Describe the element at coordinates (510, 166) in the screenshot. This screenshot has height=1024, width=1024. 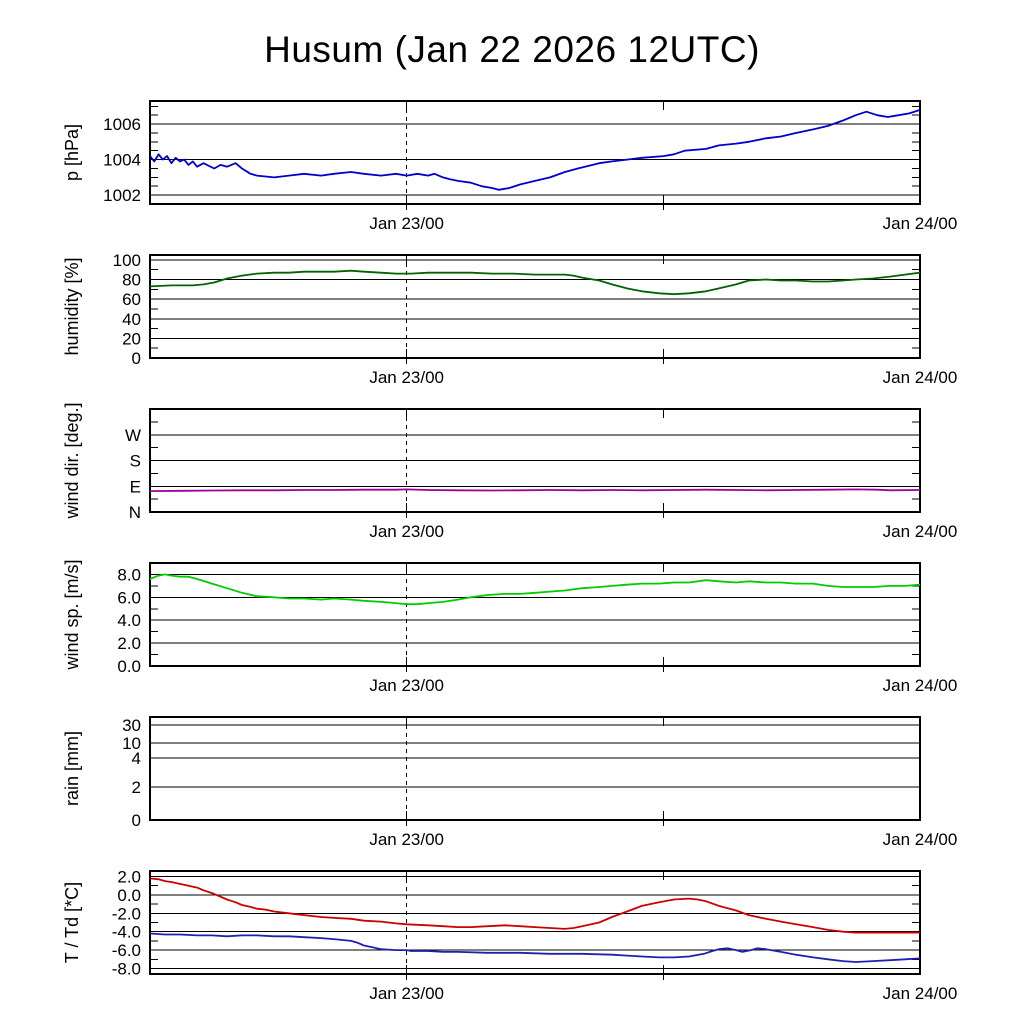
I see `pressure-chart: 1002 1004 1006 p [hPa] Jan 23/00 Jan 24/00` at that location.